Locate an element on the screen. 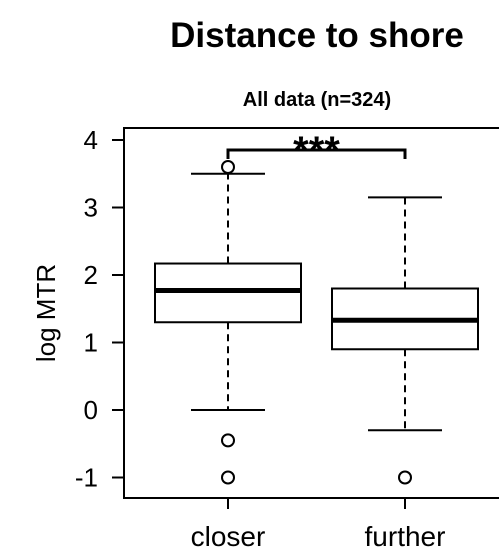  y-axis-label: log MTR is located at coordinates (46, 313).